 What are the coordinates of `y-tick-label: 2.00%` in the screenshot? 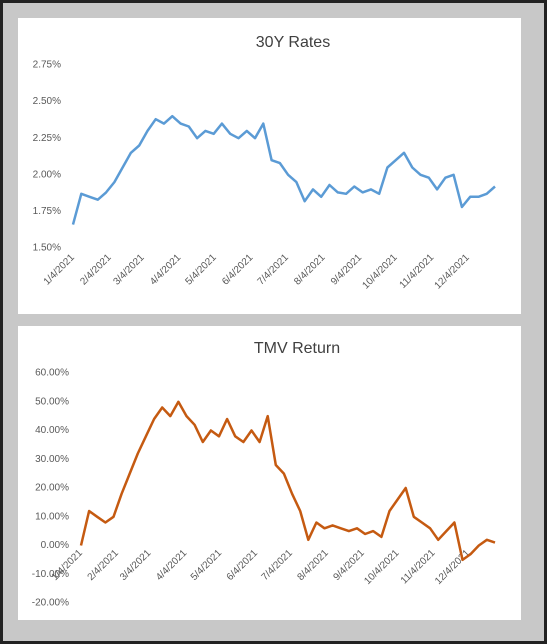 It's located at (47, 174).